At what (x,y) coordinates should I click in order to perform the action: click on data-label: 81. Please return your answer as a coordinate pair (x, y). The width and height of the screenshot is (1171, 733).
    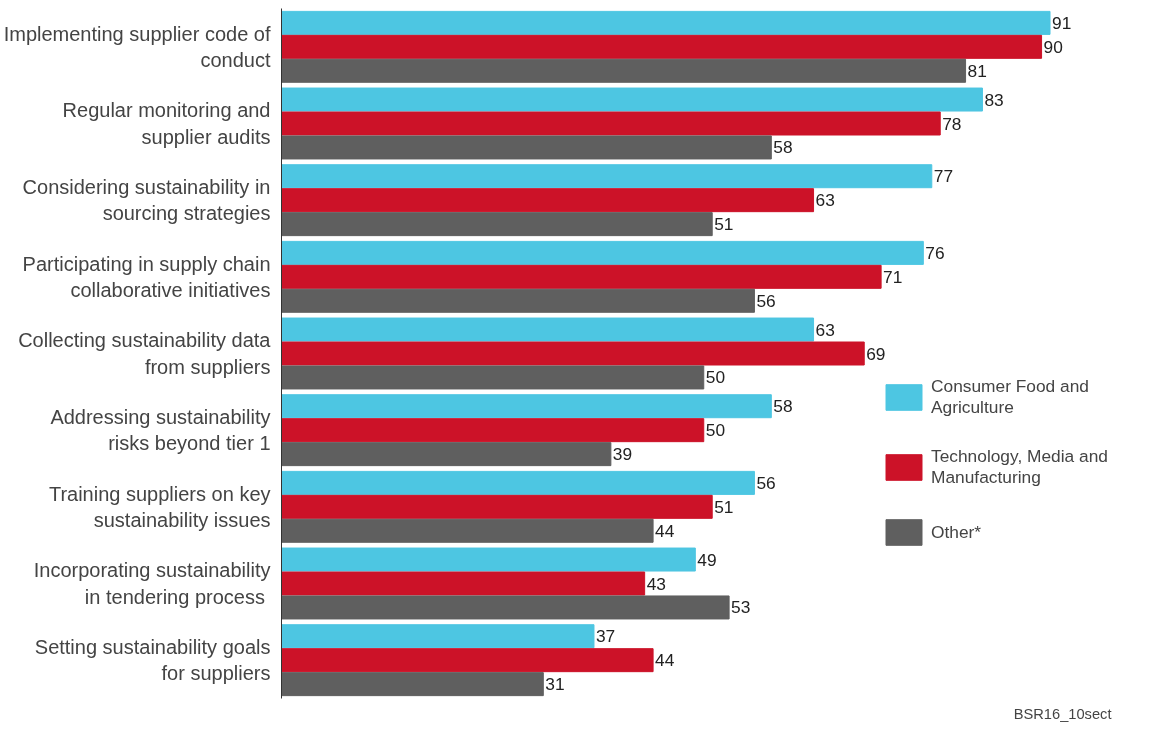
    Looking at the image, I should click on (977, 70).